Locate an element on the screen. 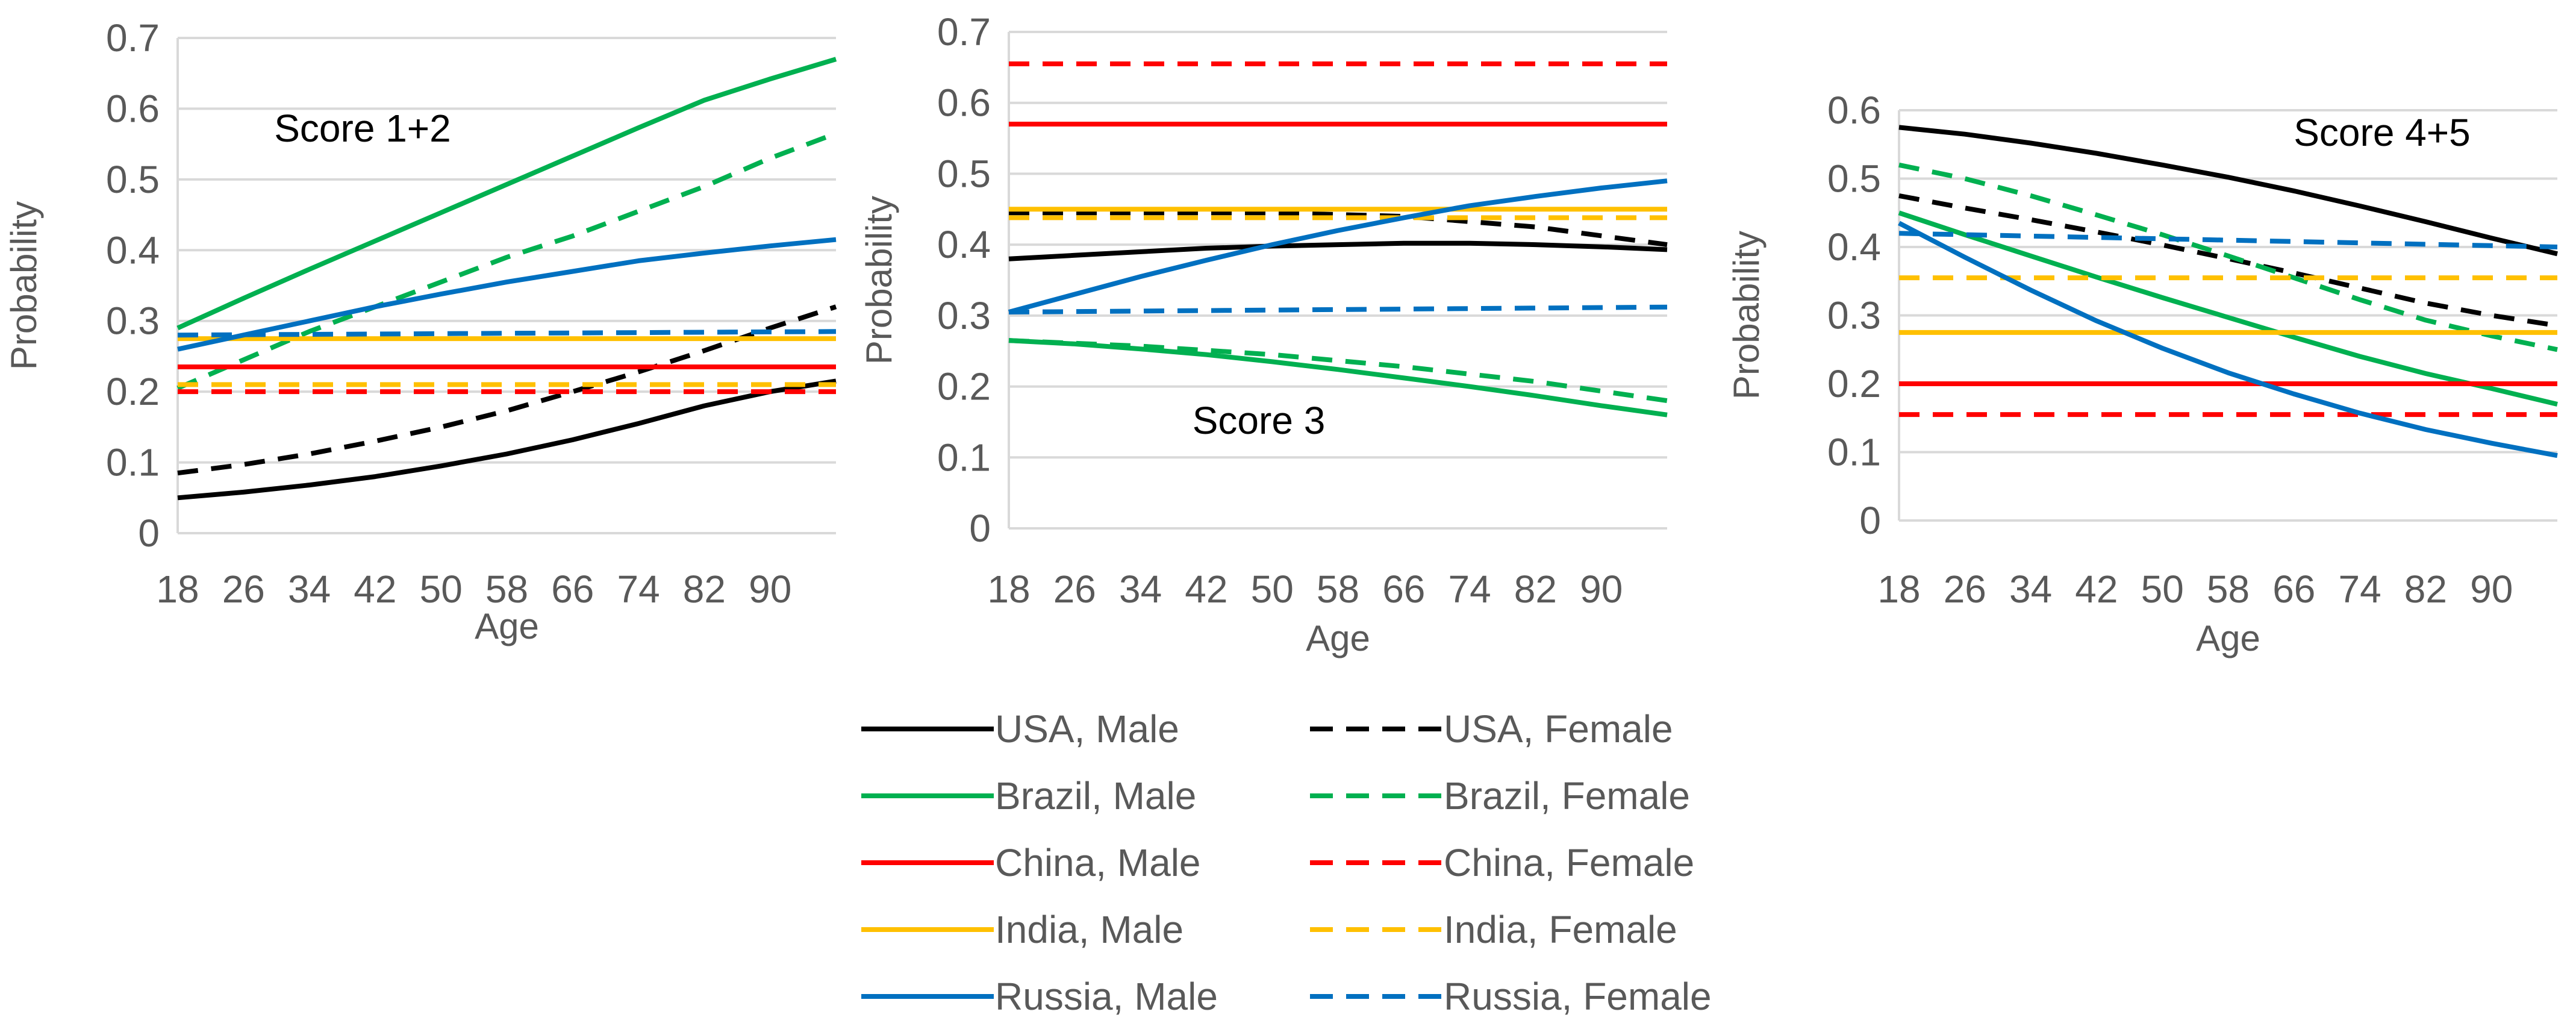 The image size is (2576, 1035). legend-item: Russia, Male is located at coordinates (1039, 997).